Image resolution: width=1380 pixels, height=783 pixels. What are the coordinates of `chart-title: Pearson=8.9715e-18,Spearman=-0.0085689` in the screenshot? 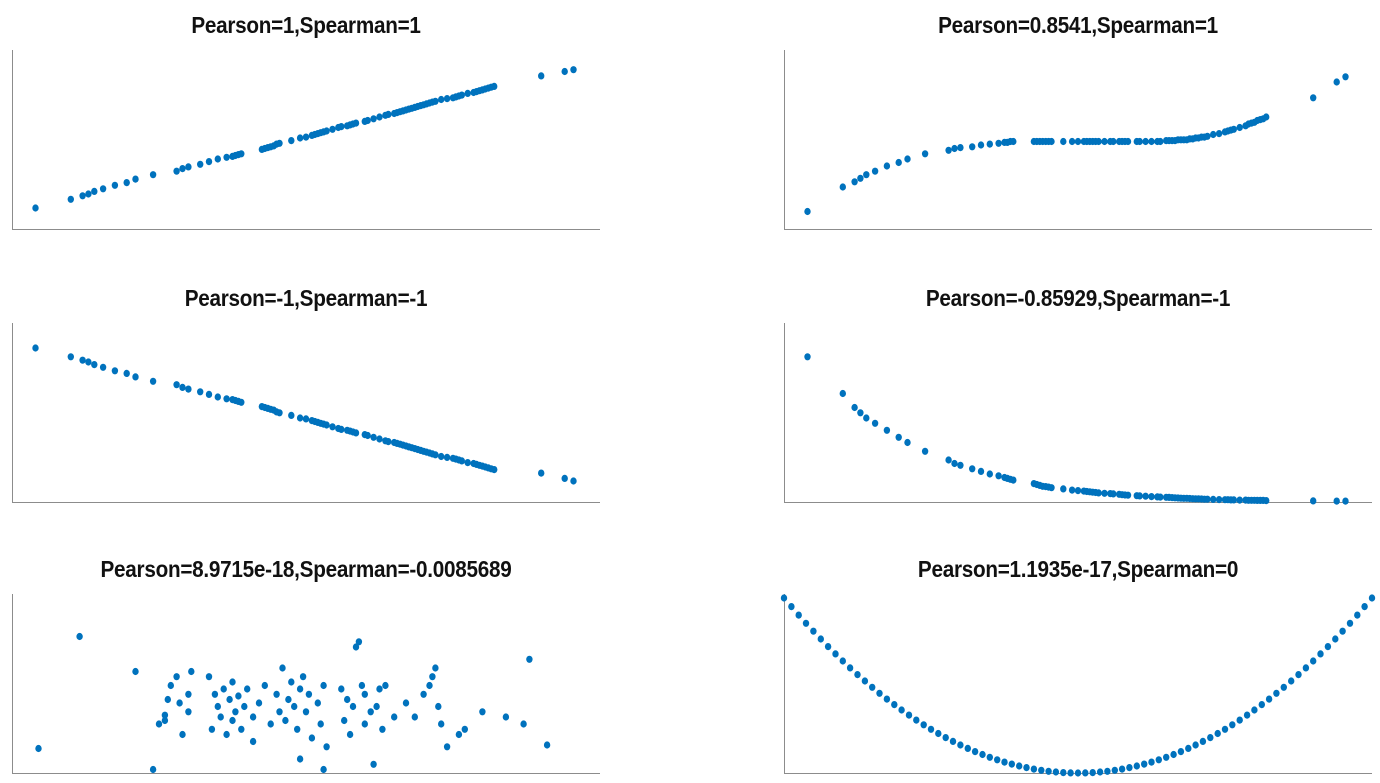 It's located at (306, 569).